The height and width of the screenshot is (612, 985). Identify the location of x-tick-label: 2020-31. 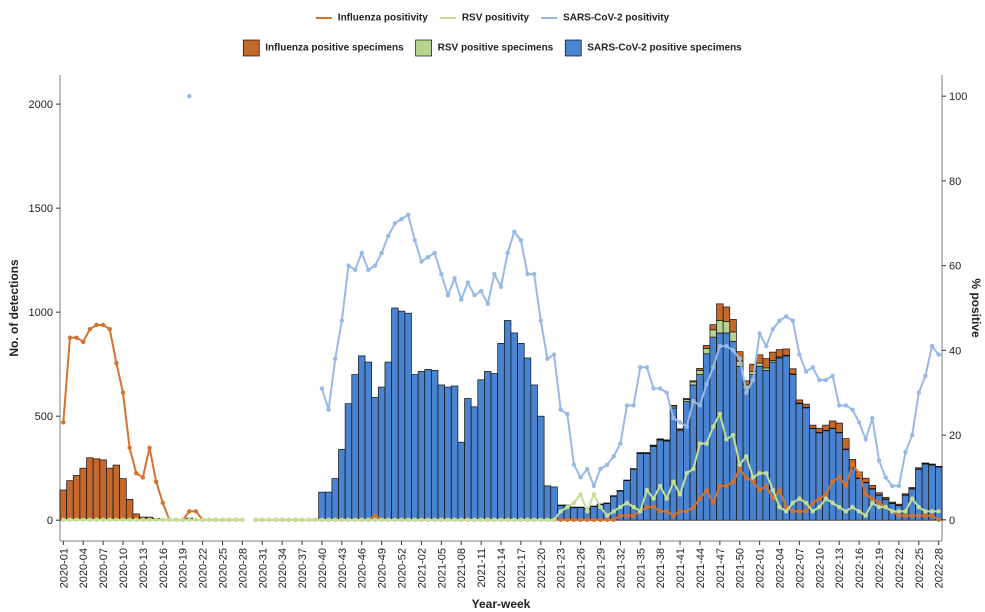
(263, 568).